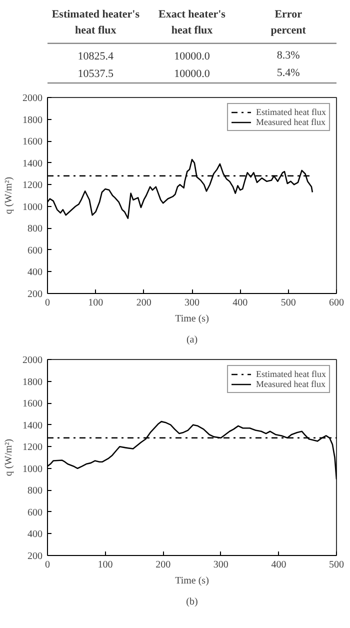 This screenshot has width=350, height=628. I want to click on text: (b), so click(192, 602).